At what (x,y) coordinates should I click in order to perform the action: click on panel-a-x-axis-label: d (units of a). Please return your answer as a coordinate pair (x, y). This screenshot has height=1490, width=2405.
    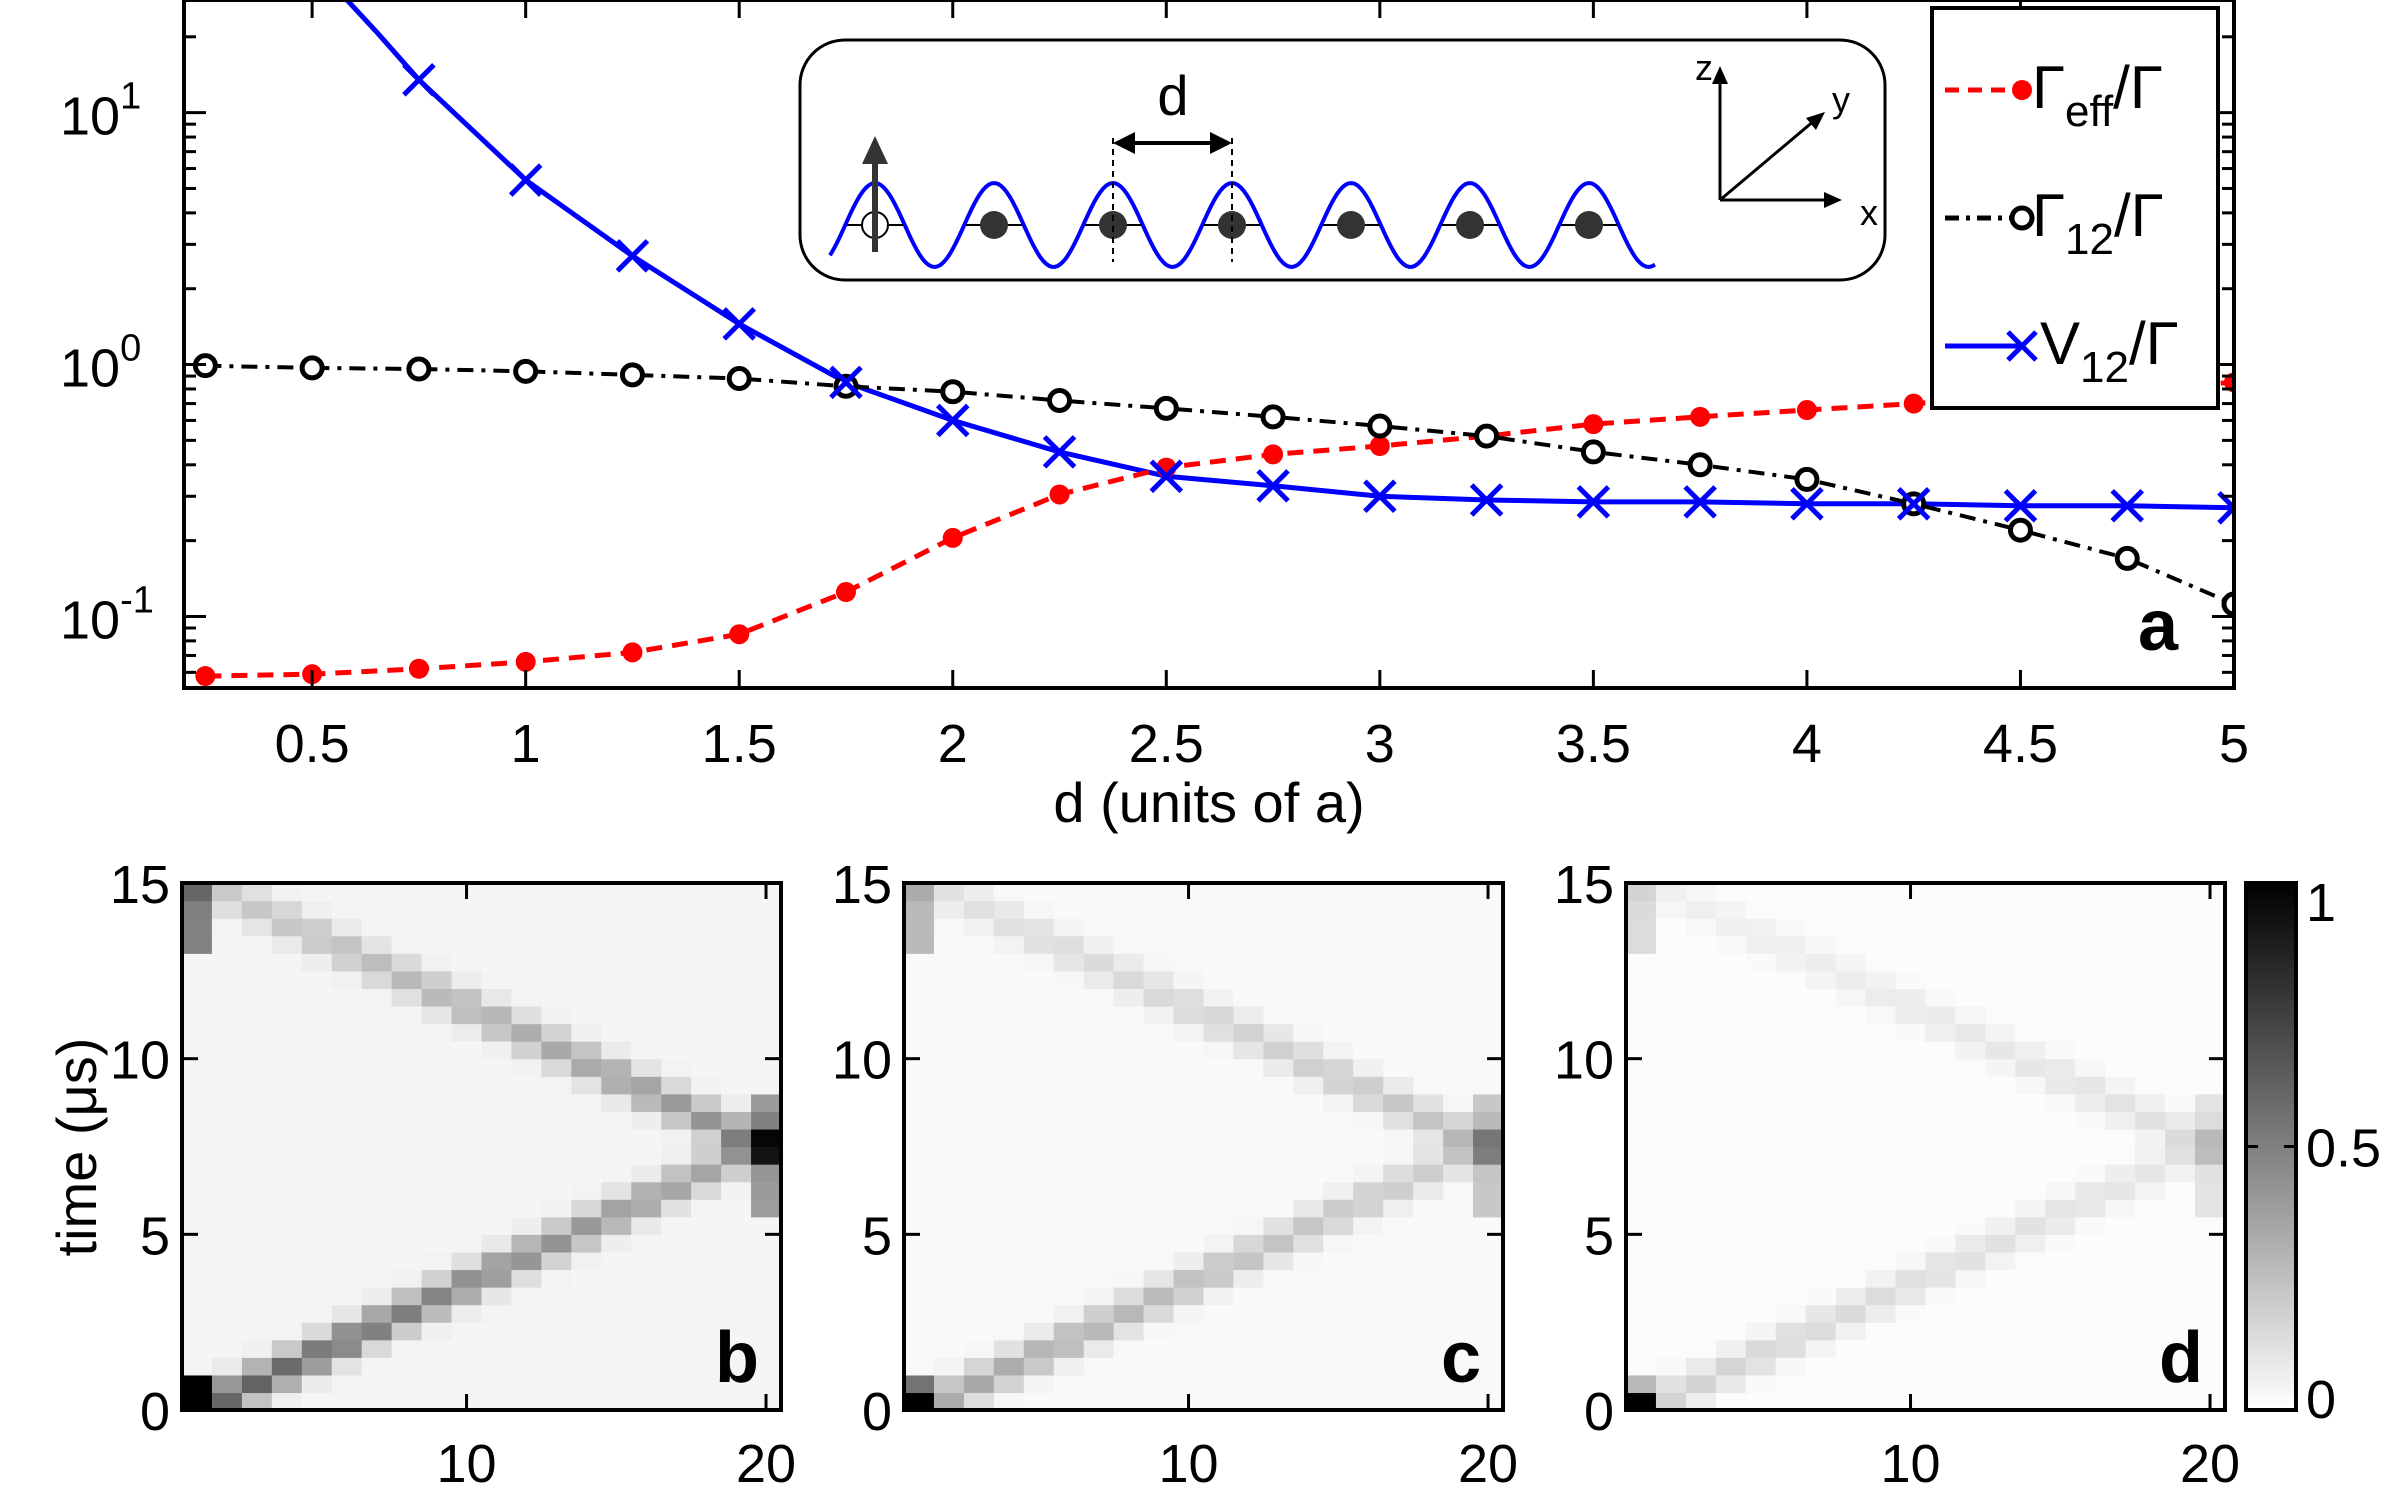
    Looking at the image, I should click on (1208, 802).